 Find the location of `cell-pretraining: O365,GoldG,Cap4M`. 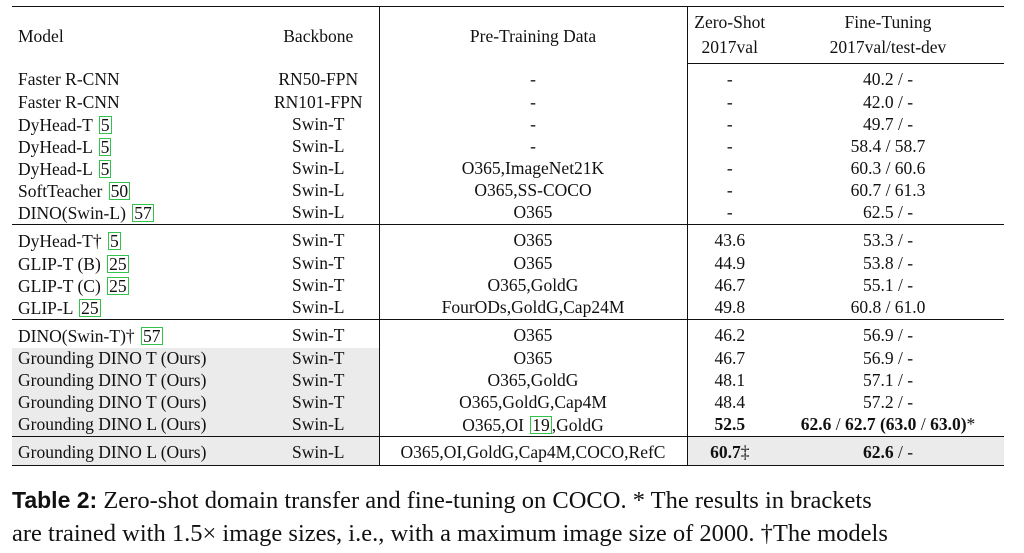

cell-pretraining: O365,GoldG,Cap4M is located at coordinates (533, 403).